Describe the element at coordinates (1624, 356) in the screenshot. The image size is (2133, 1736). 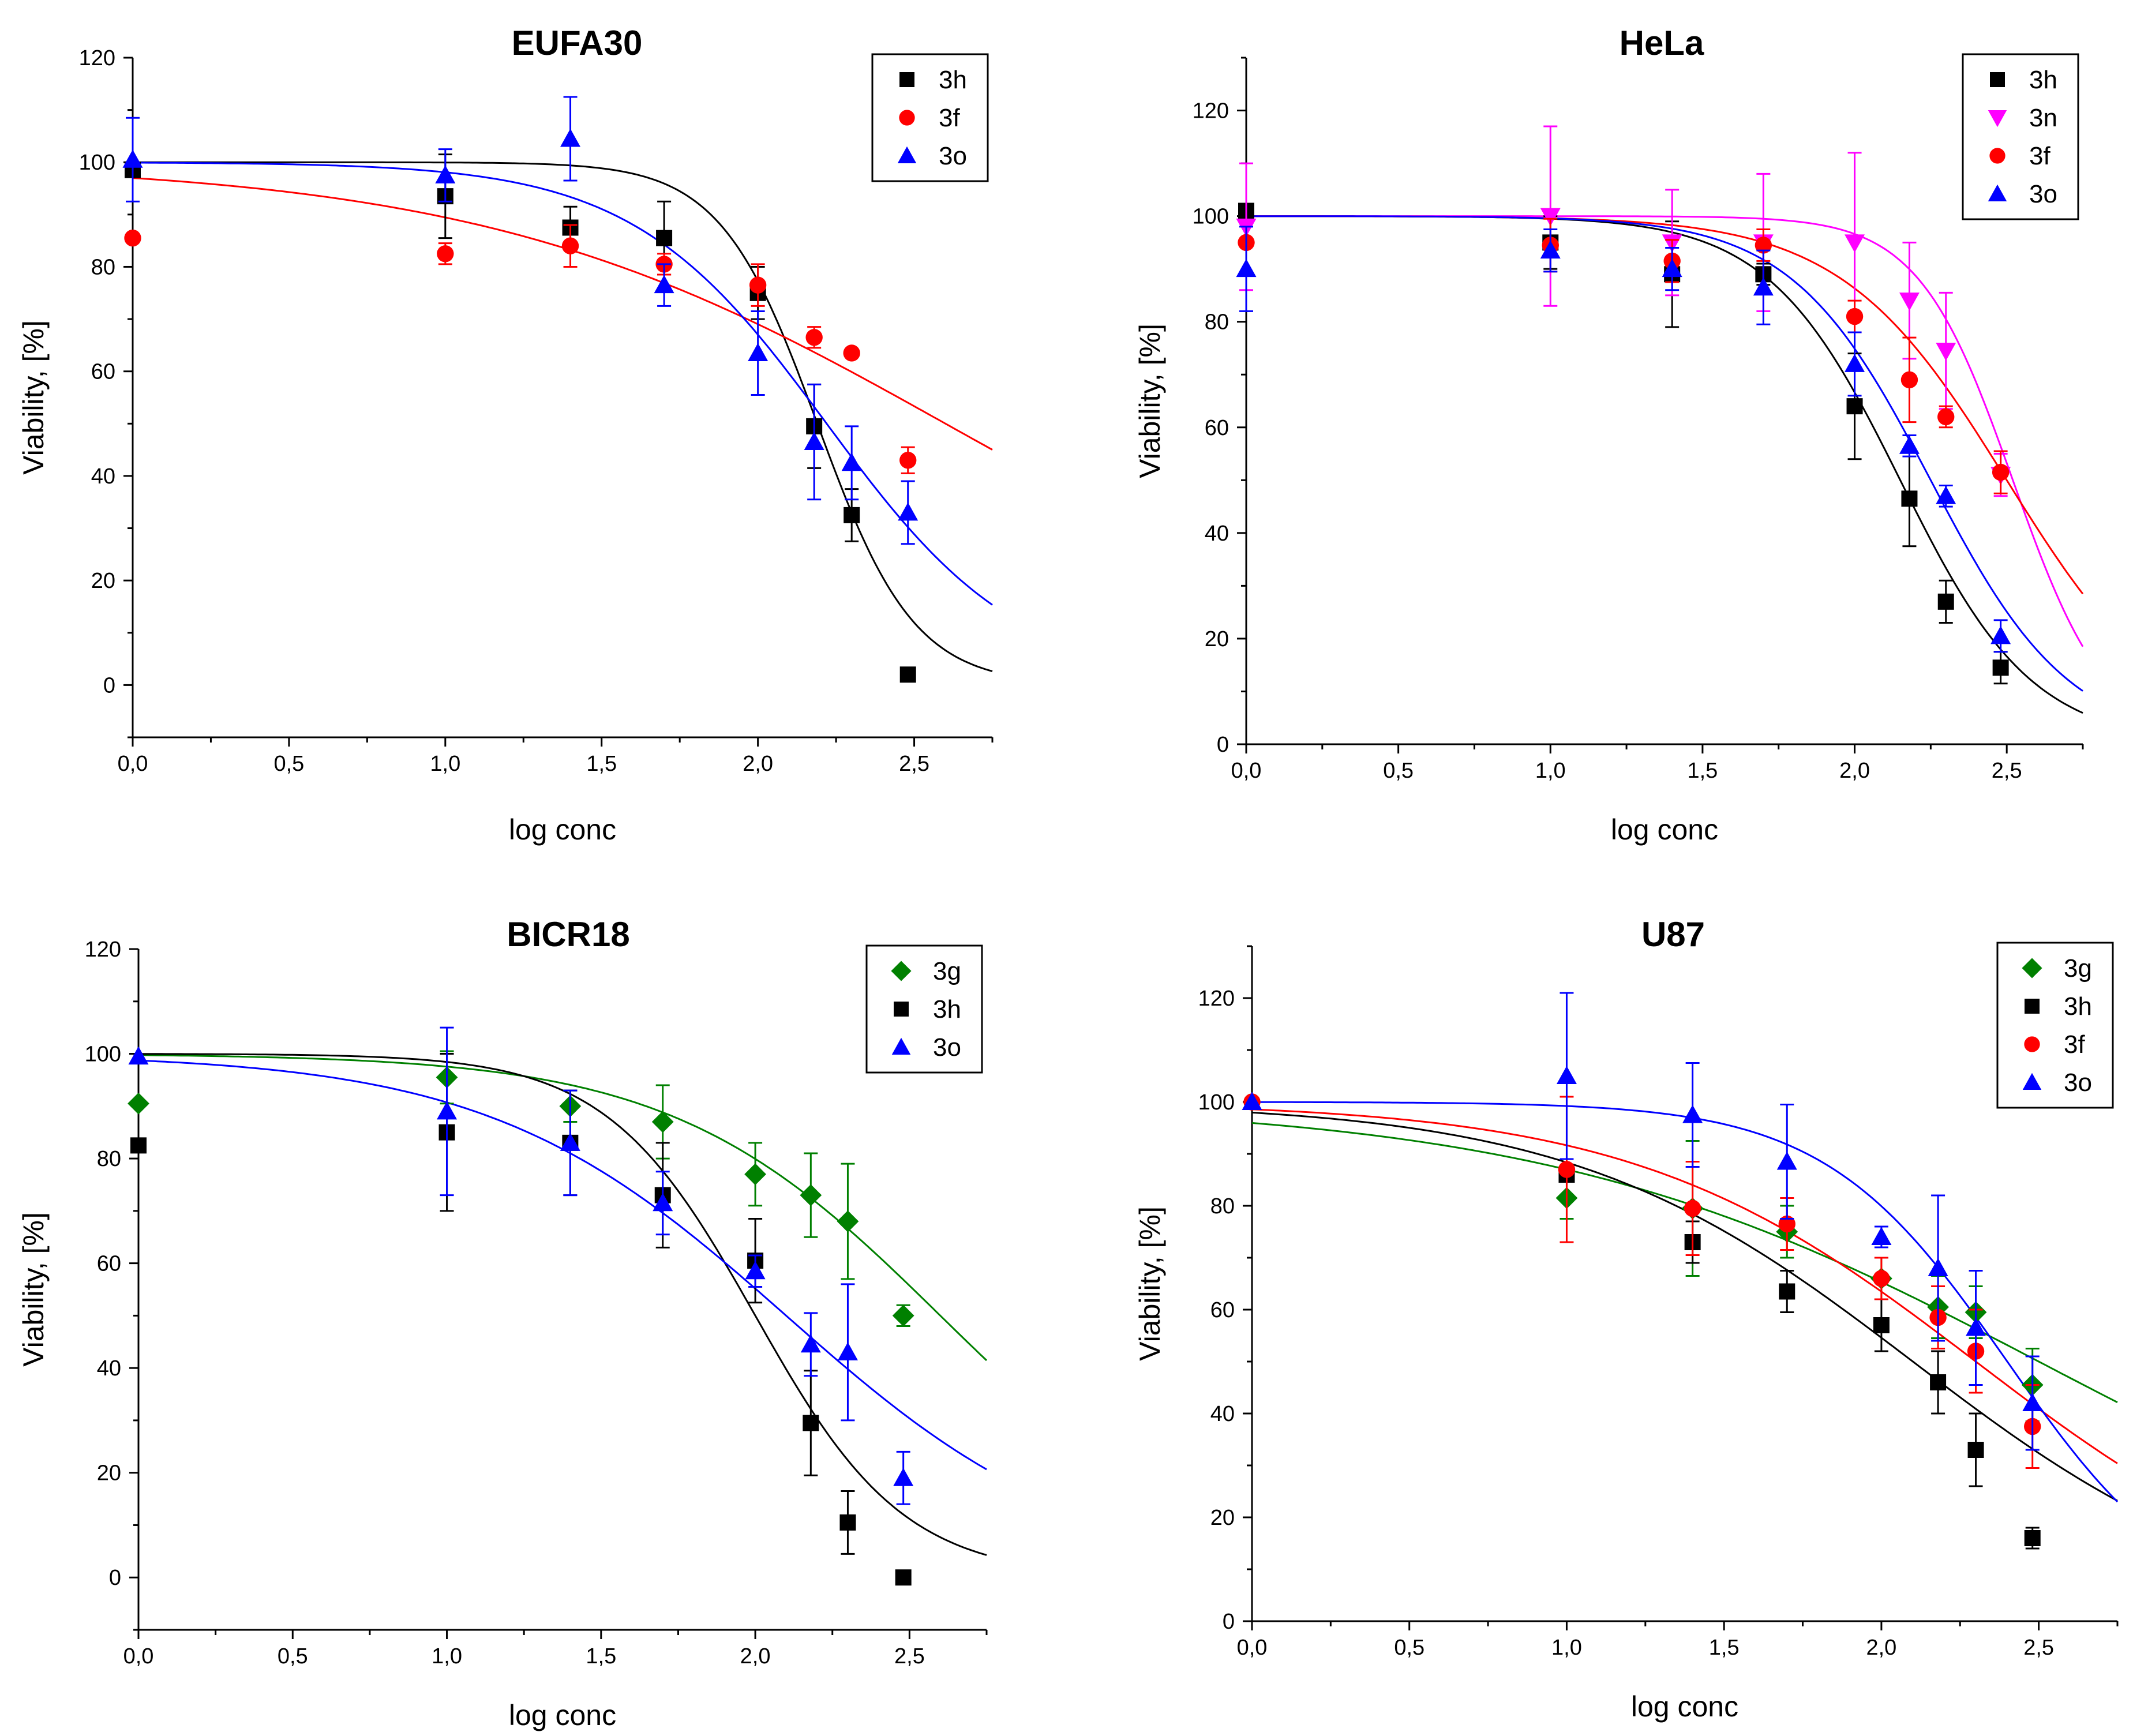
I see `series-3f` at that location.